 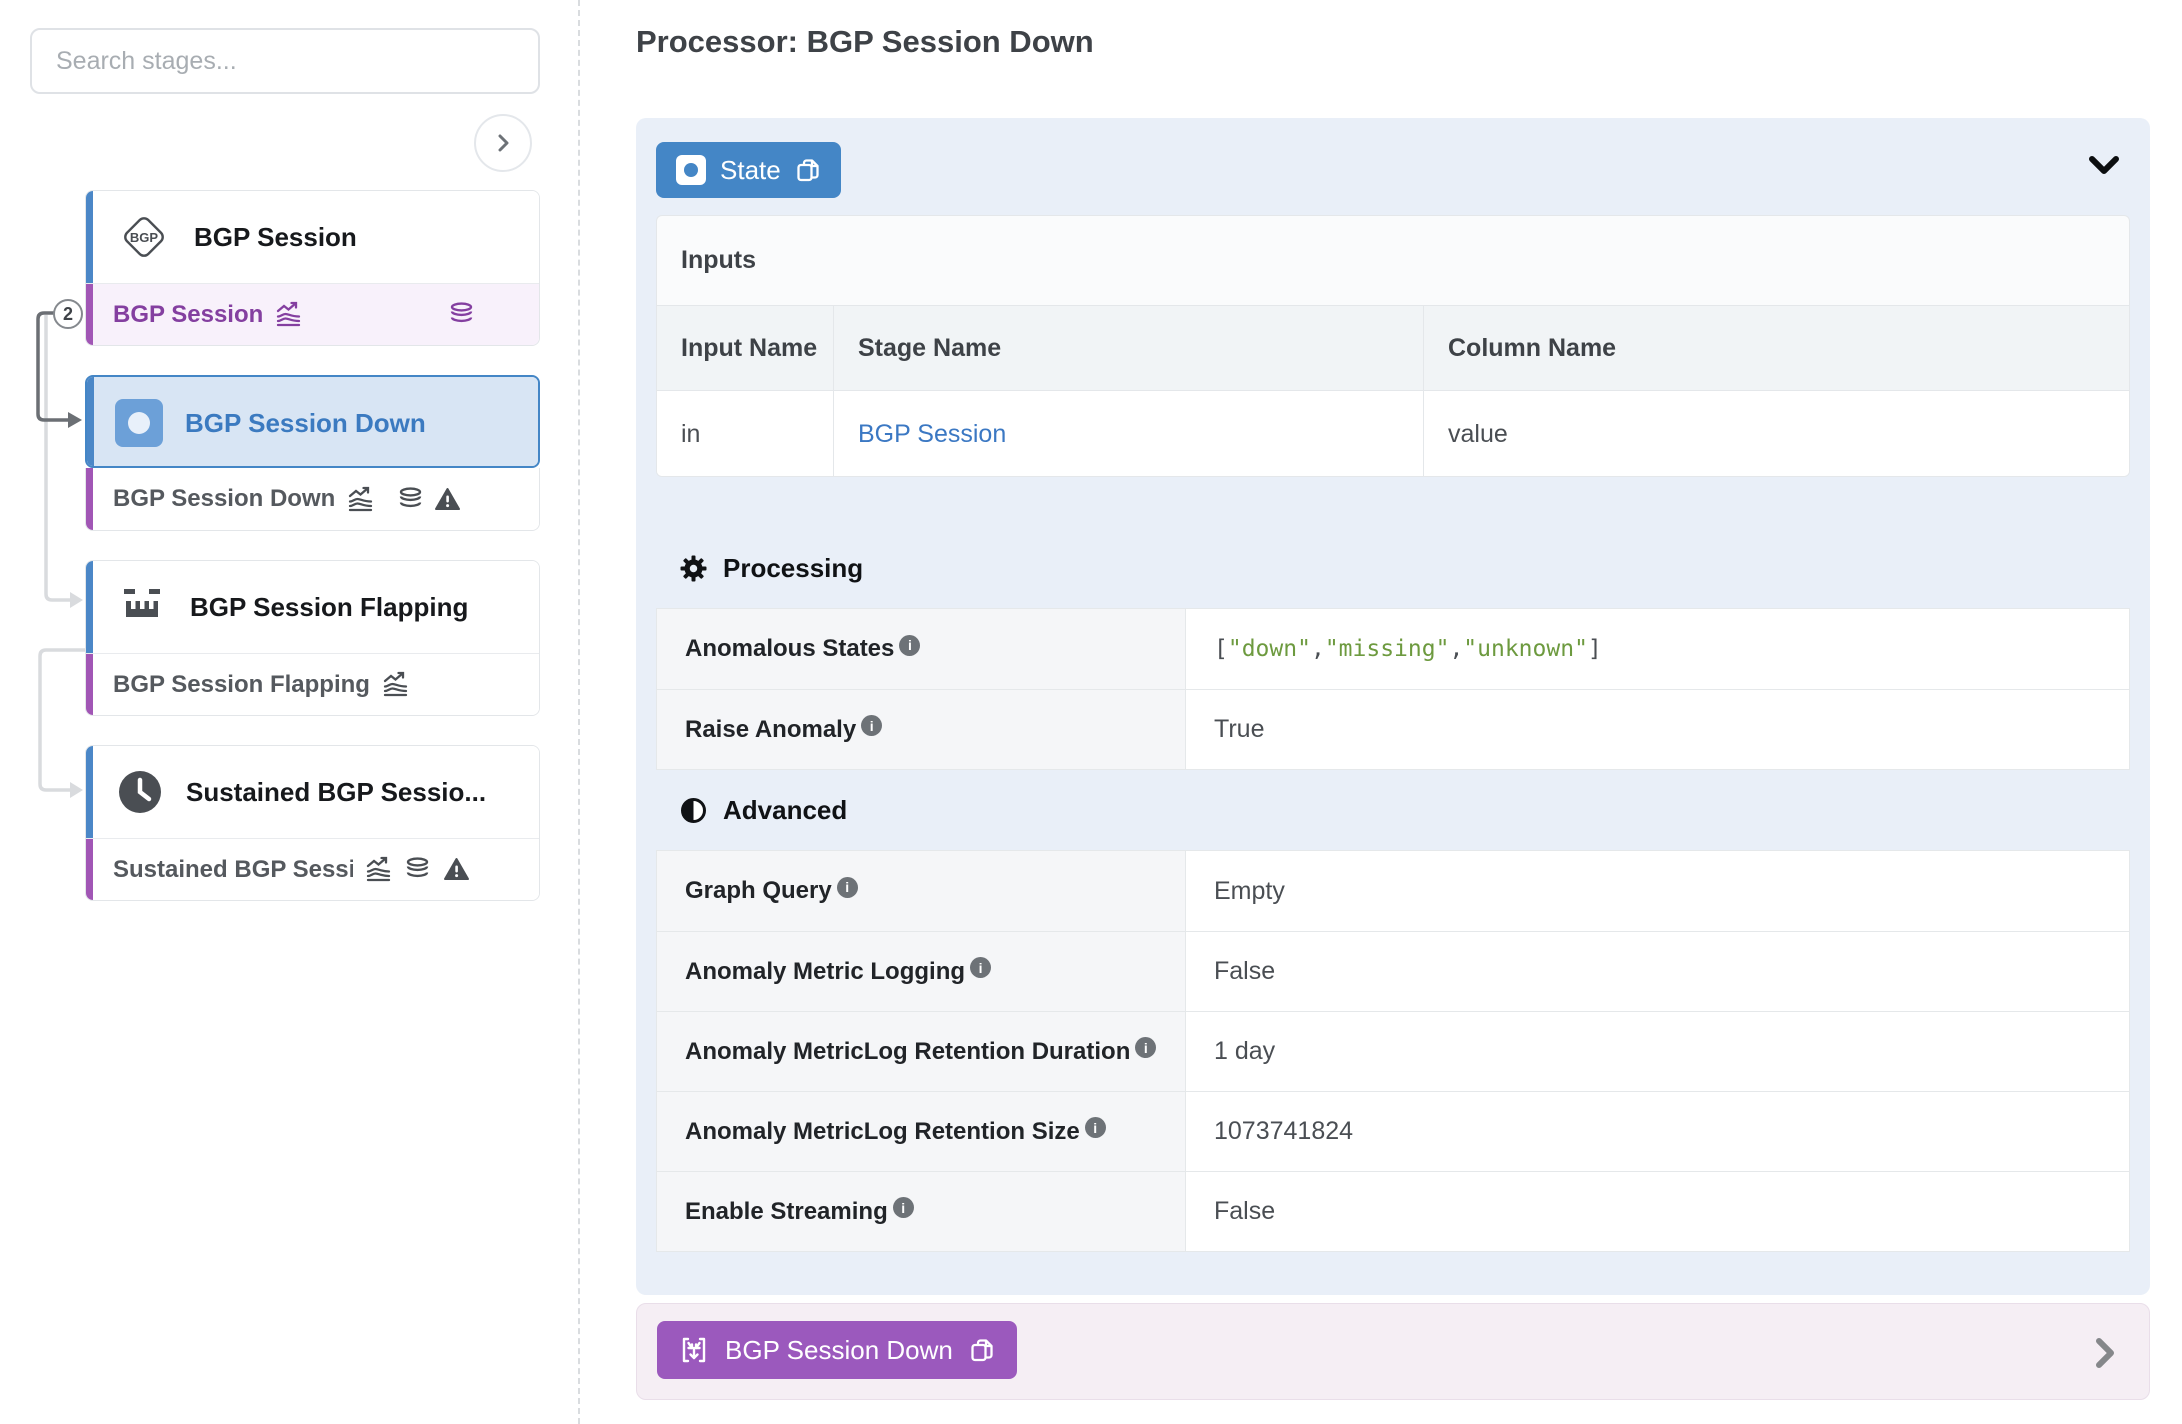 I want to click on gear-icon, so click(x=693, y=568).